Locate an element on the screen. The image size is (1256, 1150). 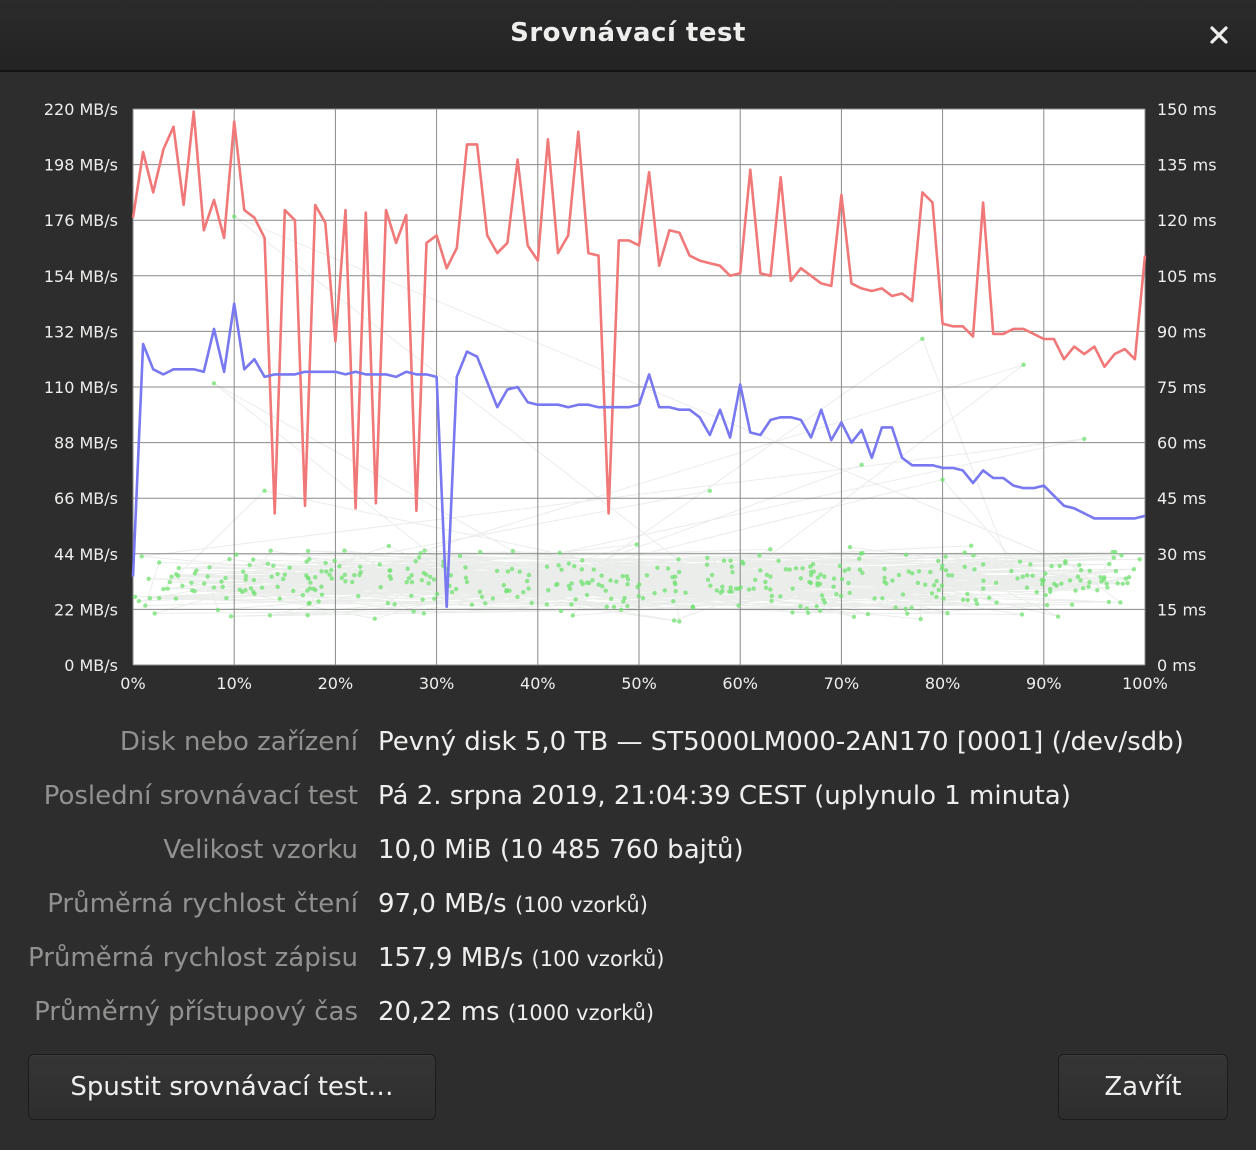
y-right-tick-label: 30 ms is located at coordinates (1181, 554).